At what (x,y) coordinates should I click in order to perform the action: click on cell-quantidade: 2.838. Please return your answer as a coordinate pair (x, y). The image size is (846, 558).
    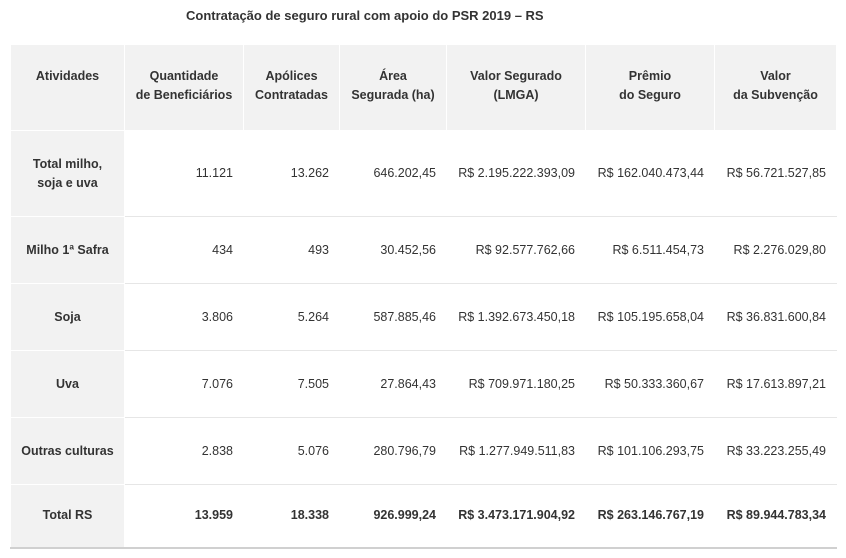
    Looking at the image, I should click on (184, 451).